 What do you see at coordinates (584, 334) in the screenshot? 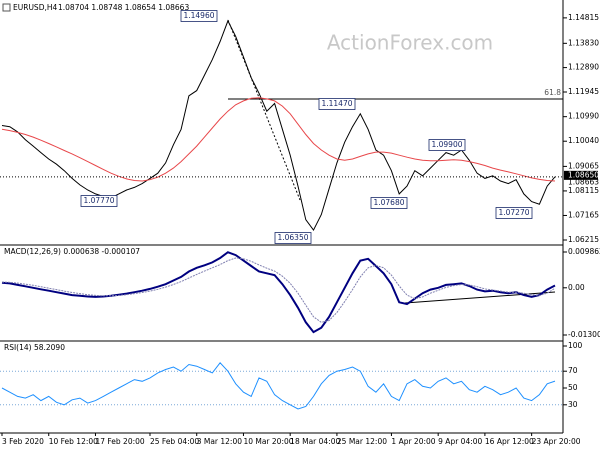
I see `y-tick-label: -0.013002` at bounding box center [584, 334].